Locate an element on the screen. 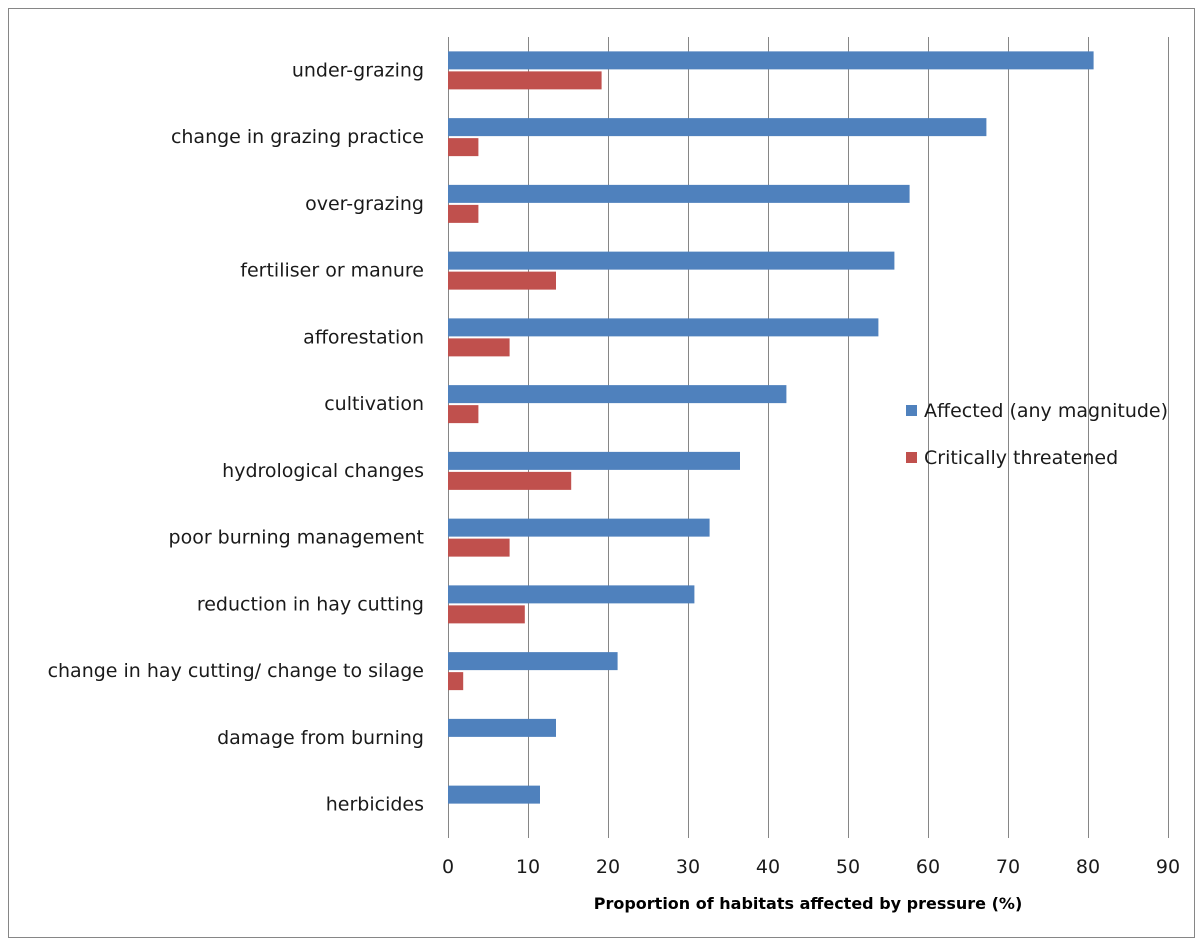  x-tick-label: 40 is located at coordinates (768, 867).